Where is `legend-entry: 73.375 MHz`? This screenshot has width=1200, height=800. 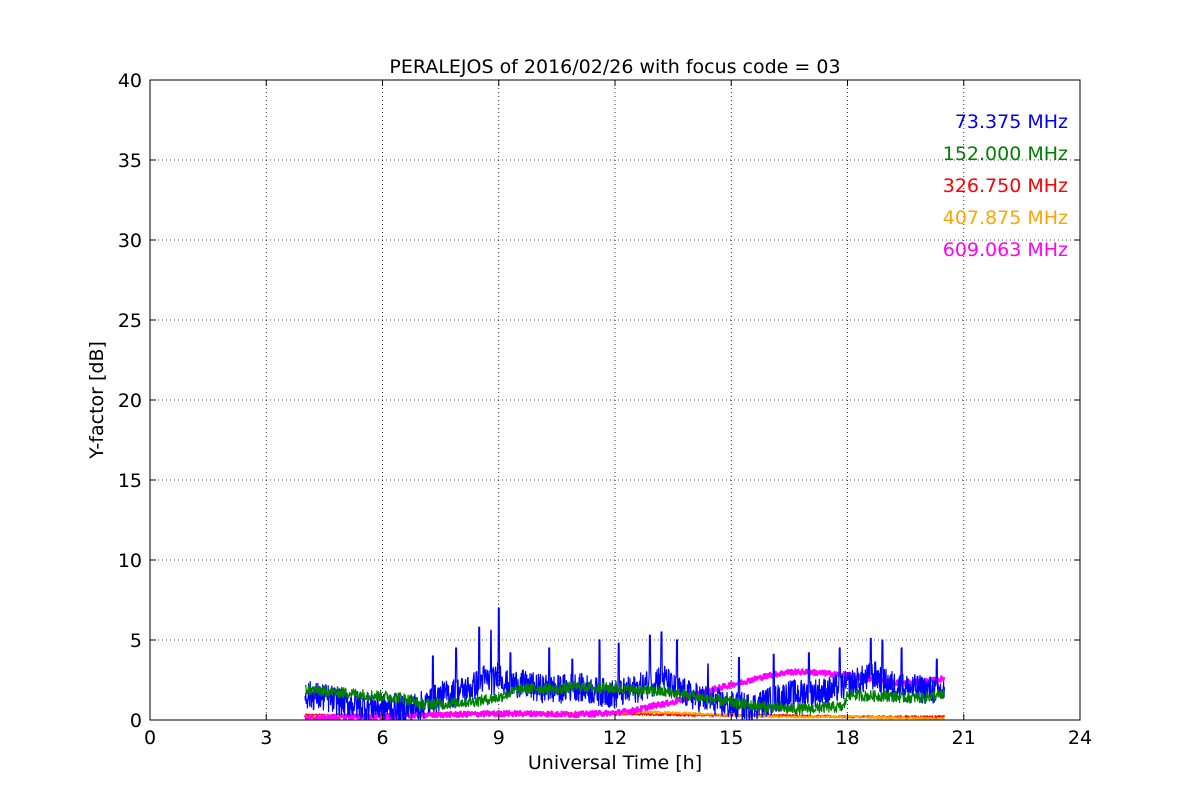 legend-entry: 73.375 MHz is located at coordinates (1011, 122).